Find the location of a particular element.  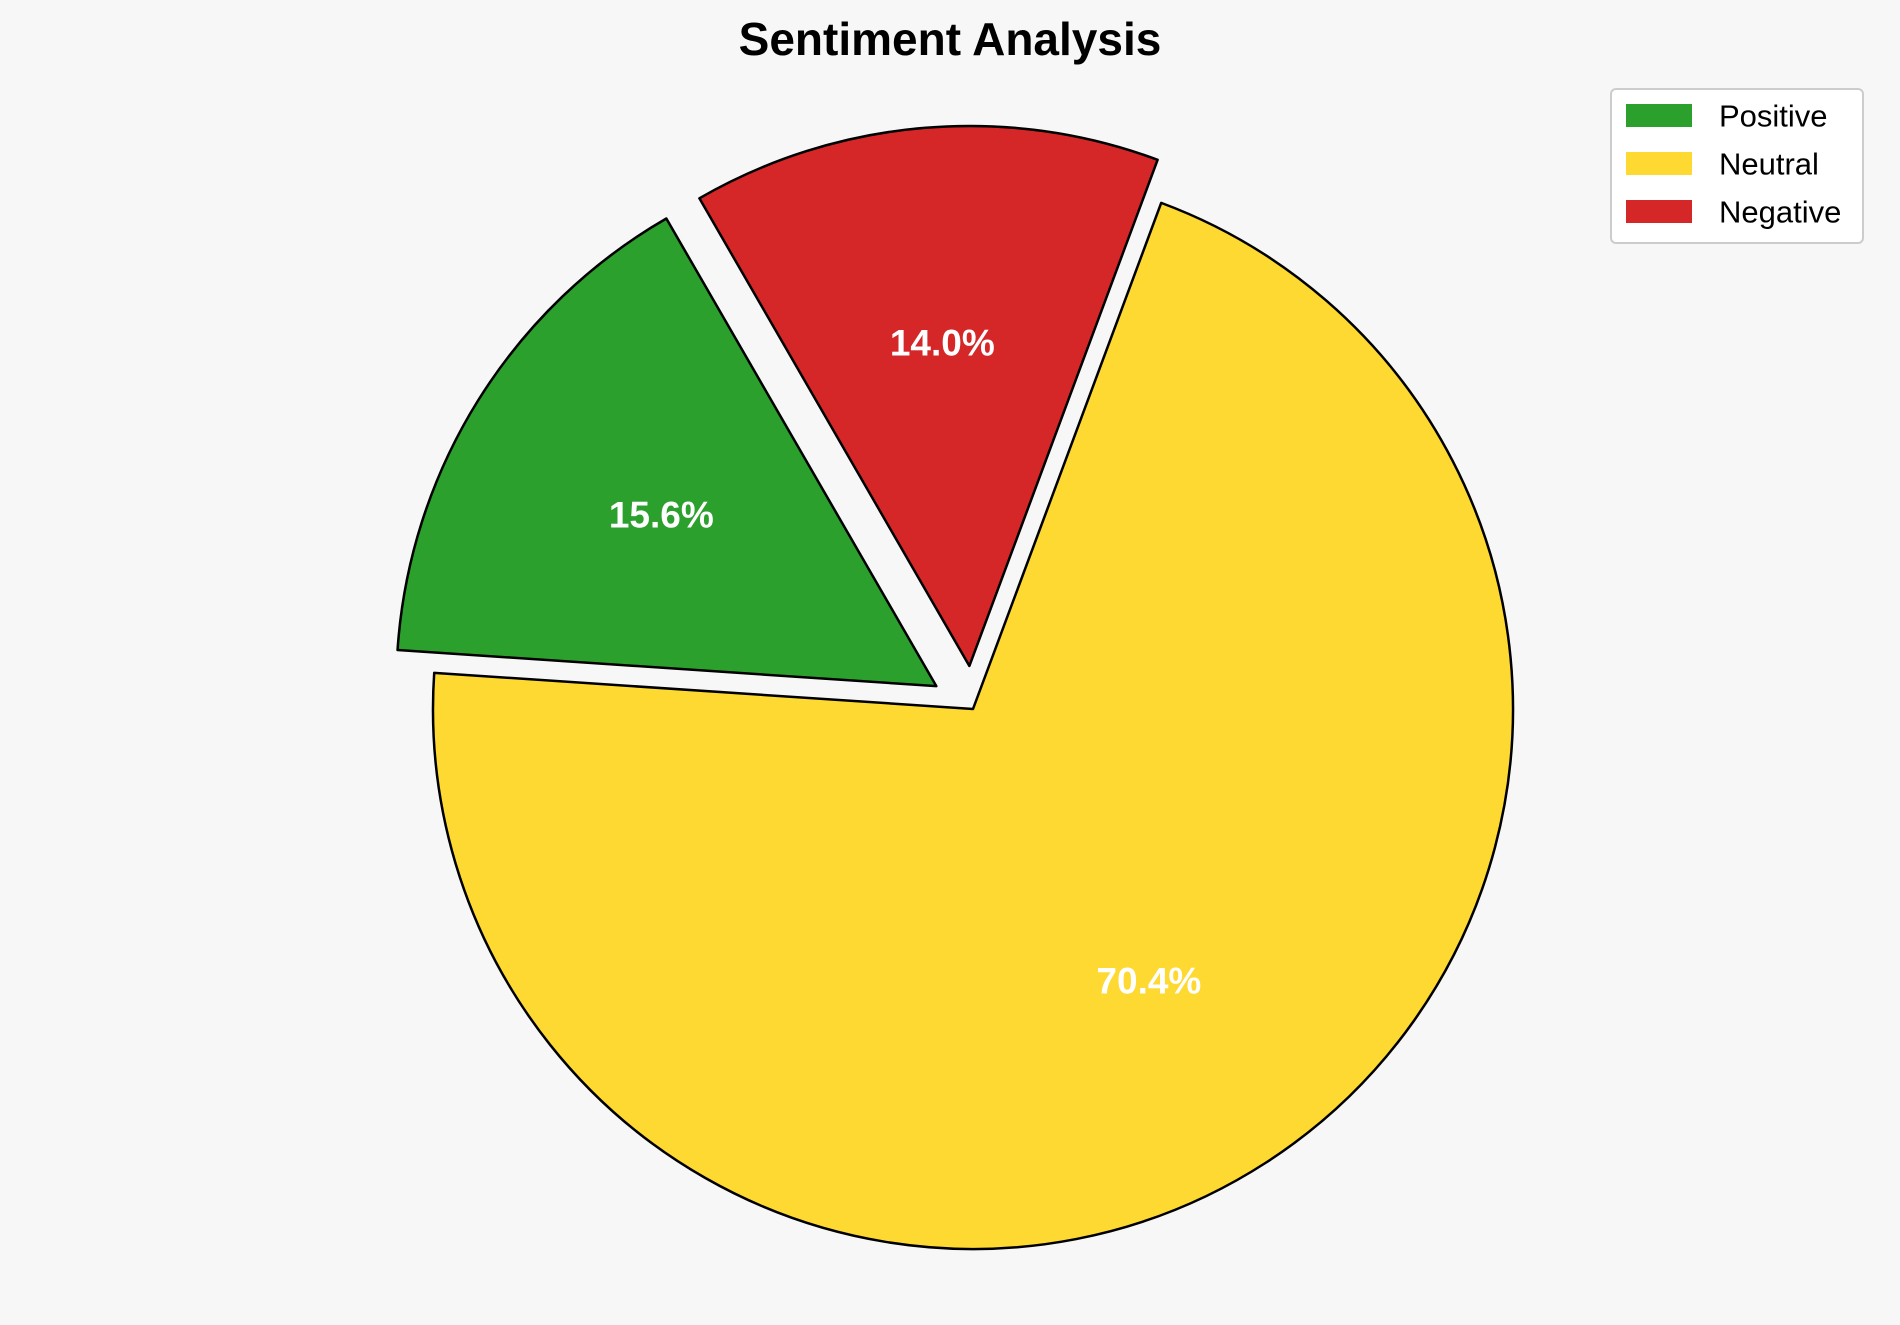

pie-slice-positive is located at coordinates (667, 452).